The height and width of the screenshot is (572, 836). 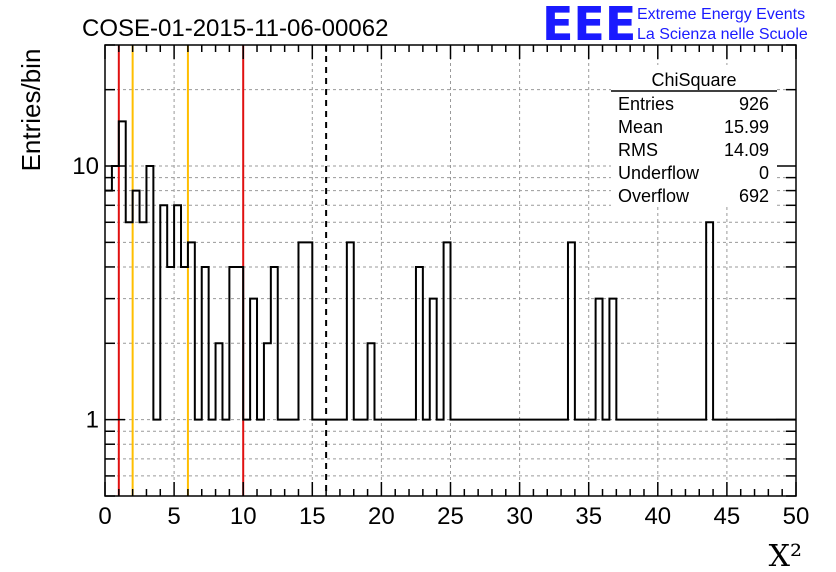 I want to click on stats-value: 0, so click(x=764, y=173).